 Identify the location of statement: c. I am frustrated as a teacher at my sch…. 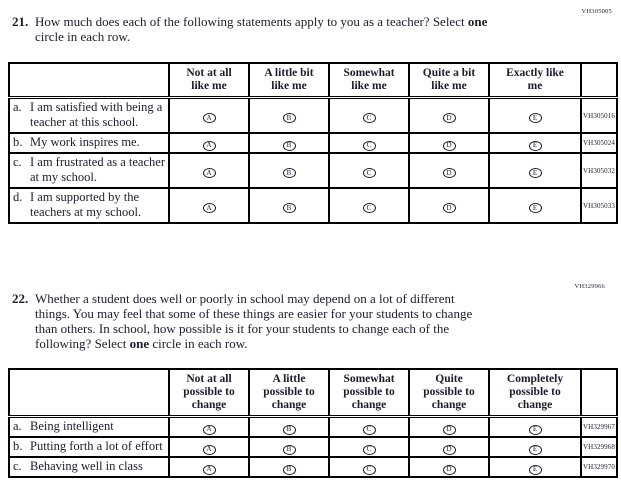
(89, 170).